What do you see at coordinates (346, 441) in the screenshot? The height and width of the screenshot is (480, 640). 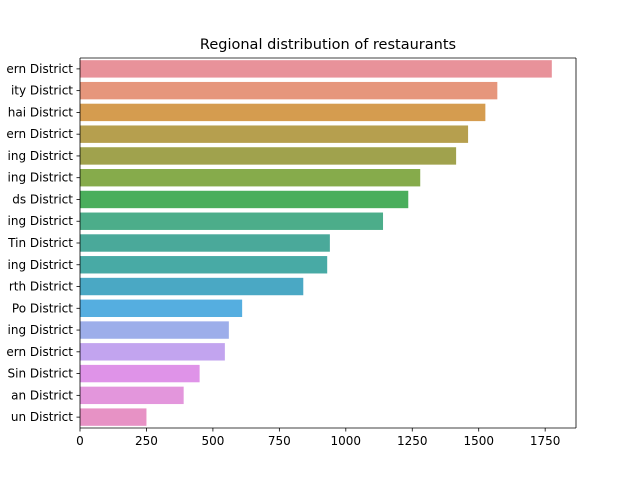 I see `x-tick-label: 1000` at bounding box center [346, 441].